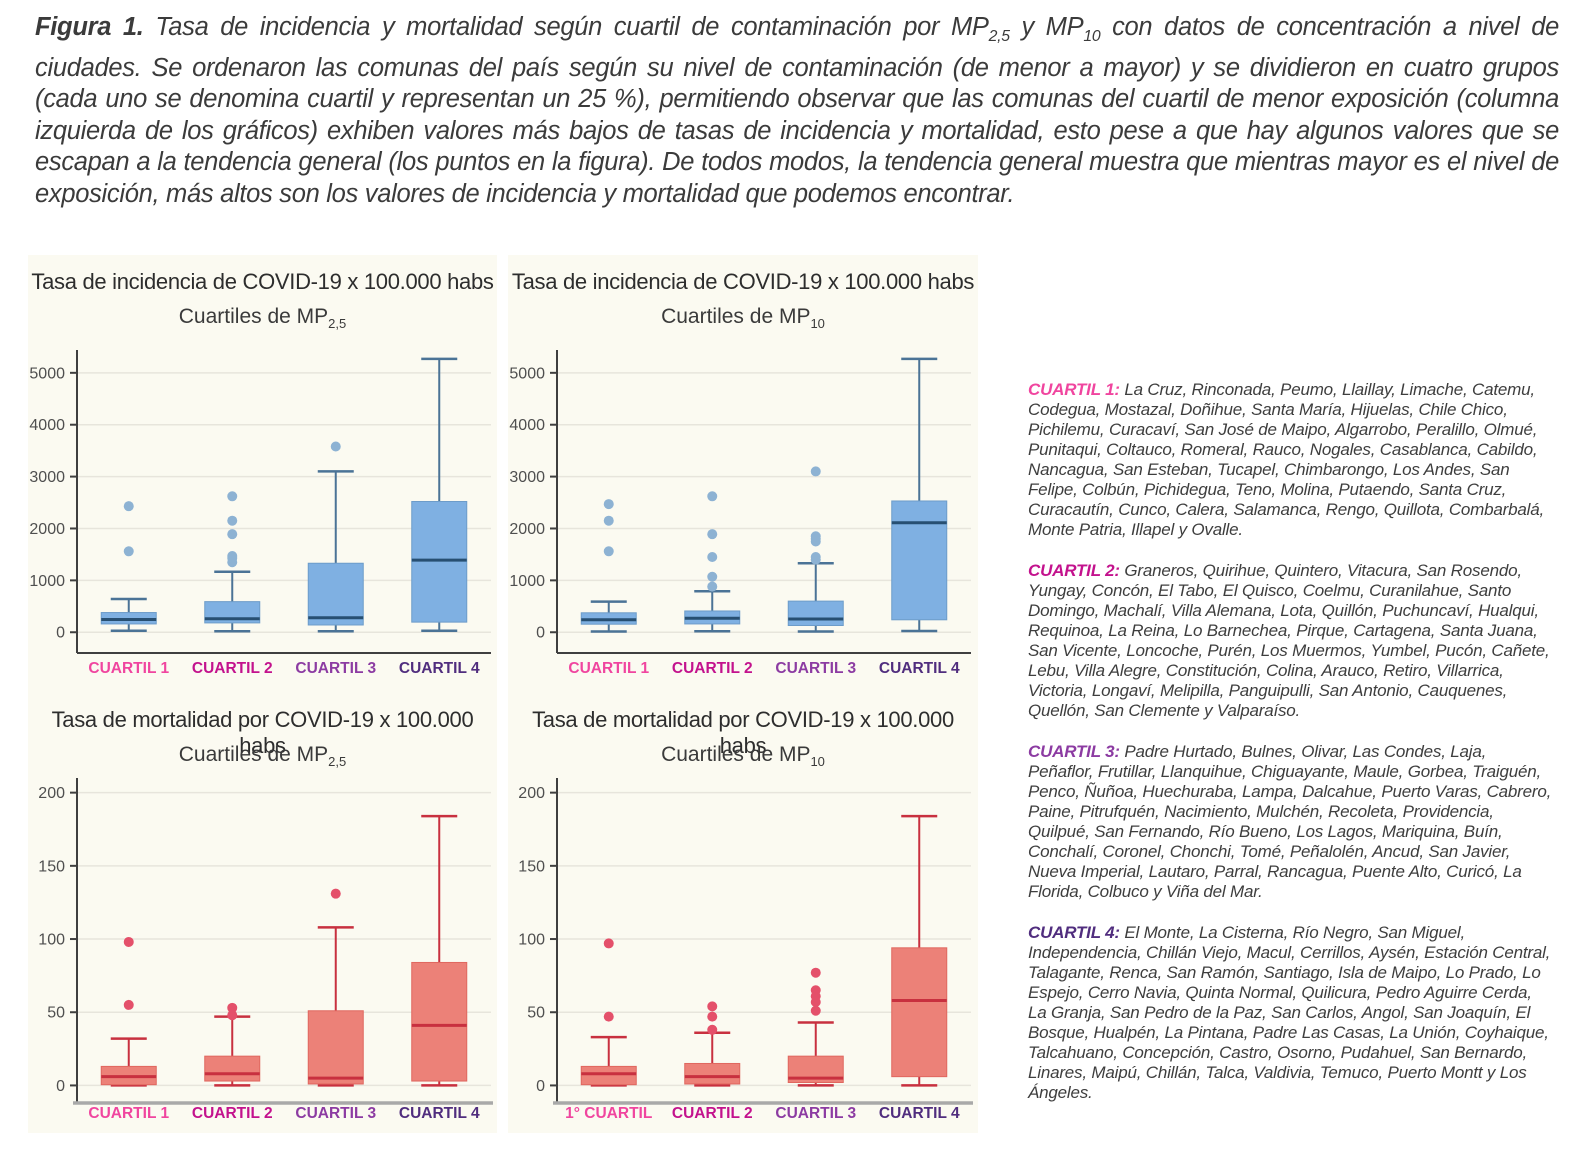 This screenshot has height=1167, width=1593. What do you see at coordinates (1074, 751) in the screenshot?
I see `legend-label-cuartil-3: CUARTIL 3:` at bounding box center [1074, 751].